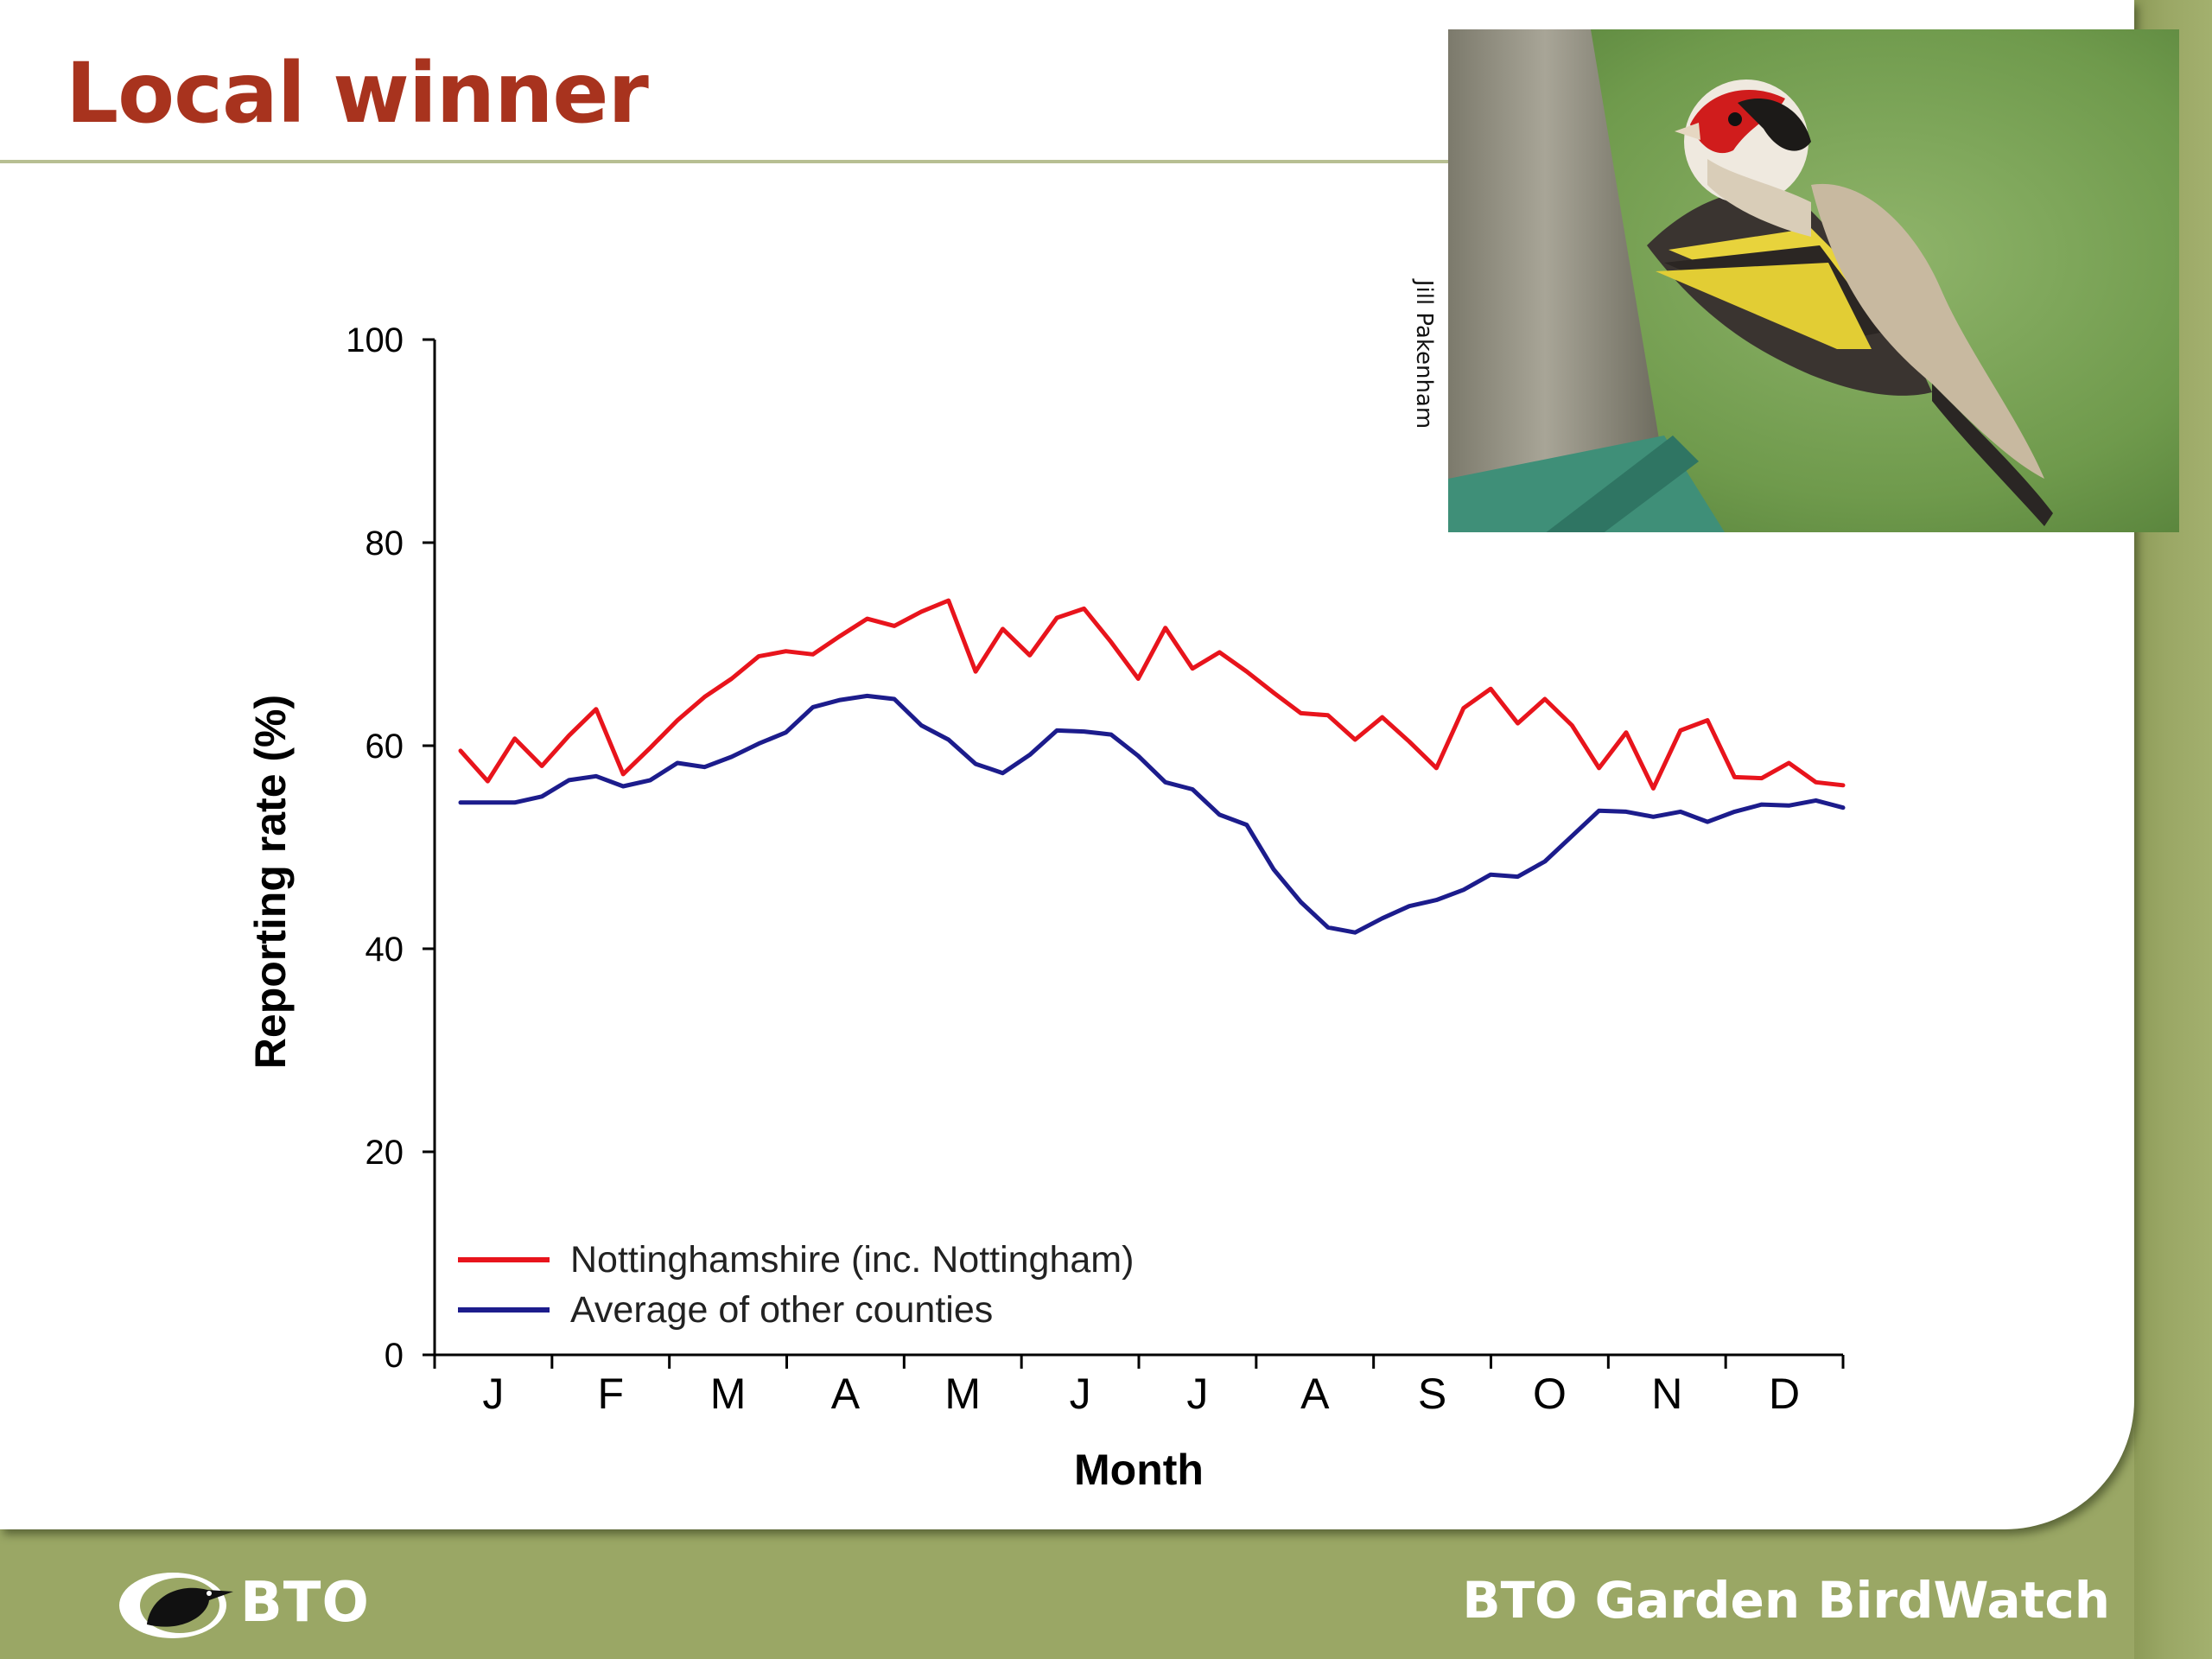 This screenshot has width=2212, height=1659. Describe the element at coordinates (390, 848) in the screenshot. I see `y-axis-ticks: 0 20 40 60 80 100` at that location.